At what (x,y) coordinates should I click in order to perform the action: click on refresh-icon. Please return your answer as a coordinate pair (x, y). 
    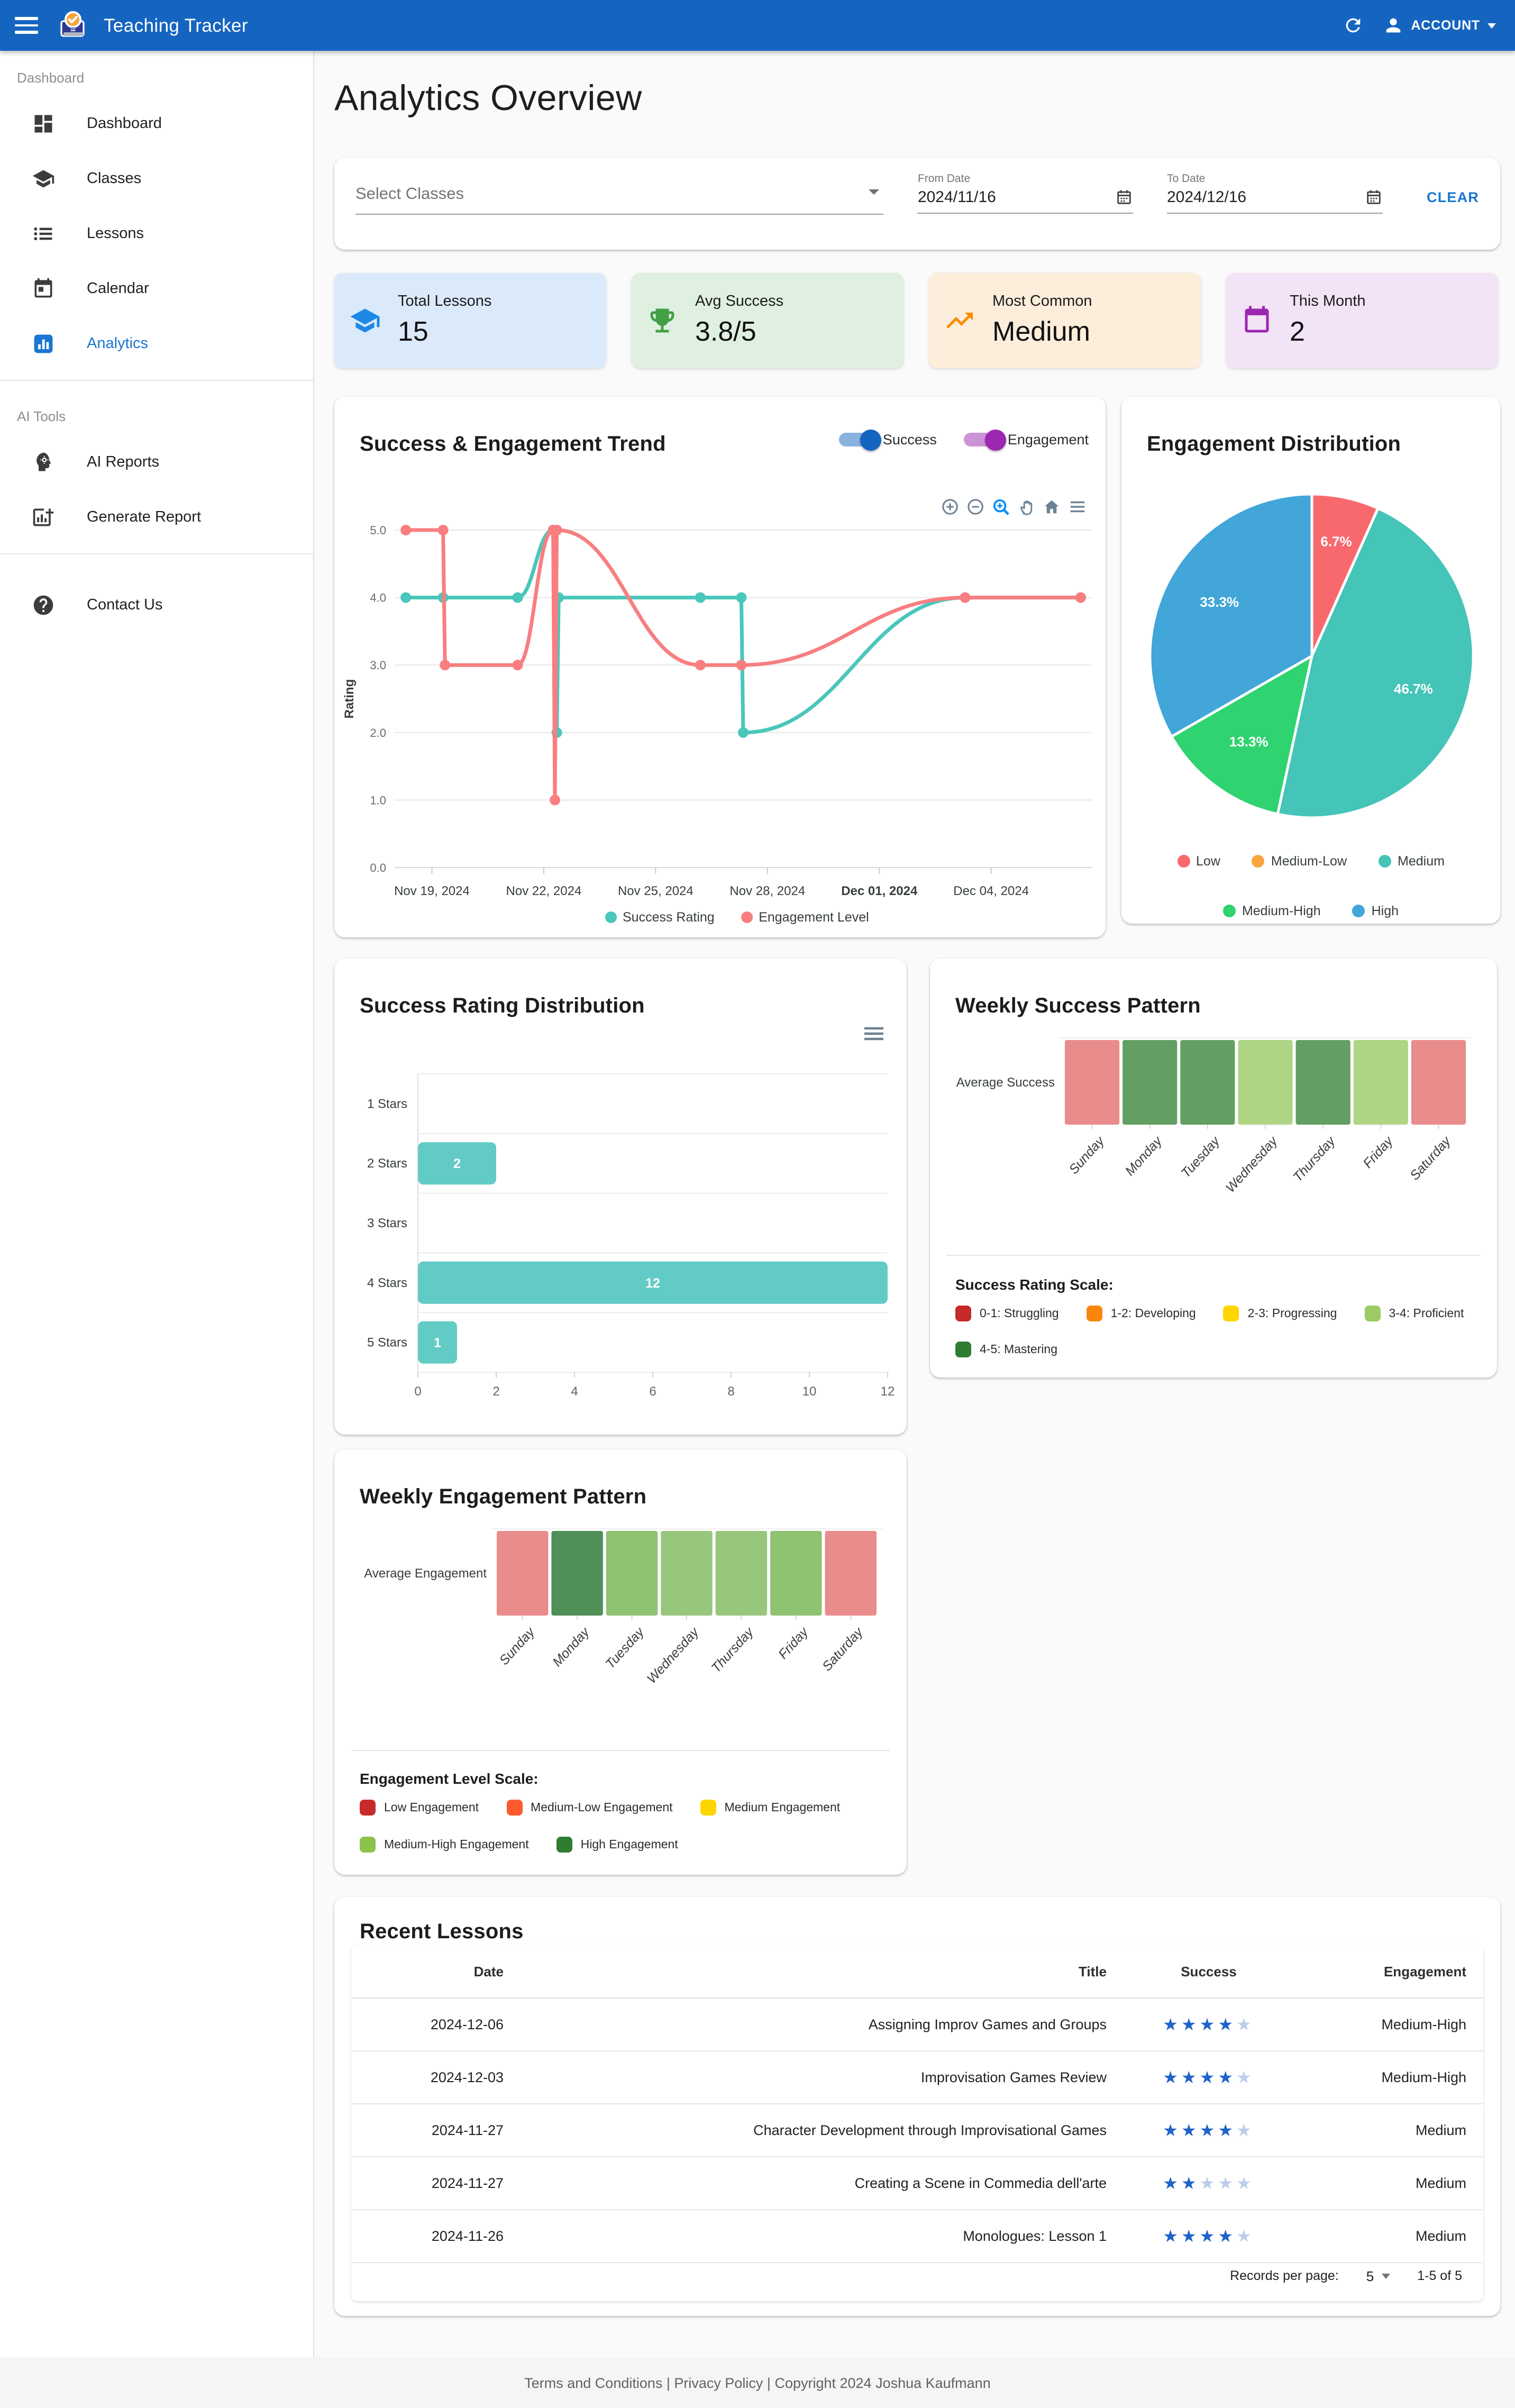
    Looking at the image, I should click on (1352, 25).